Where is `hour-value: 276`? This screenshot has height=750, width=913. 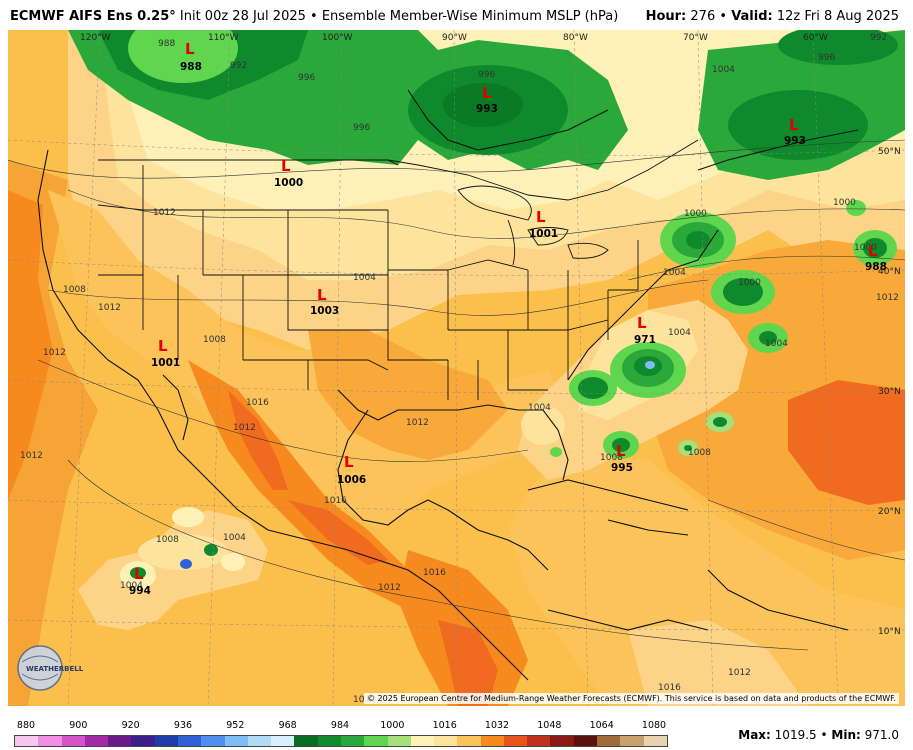
hour-value: 276 is located at coordinates (703, 16).